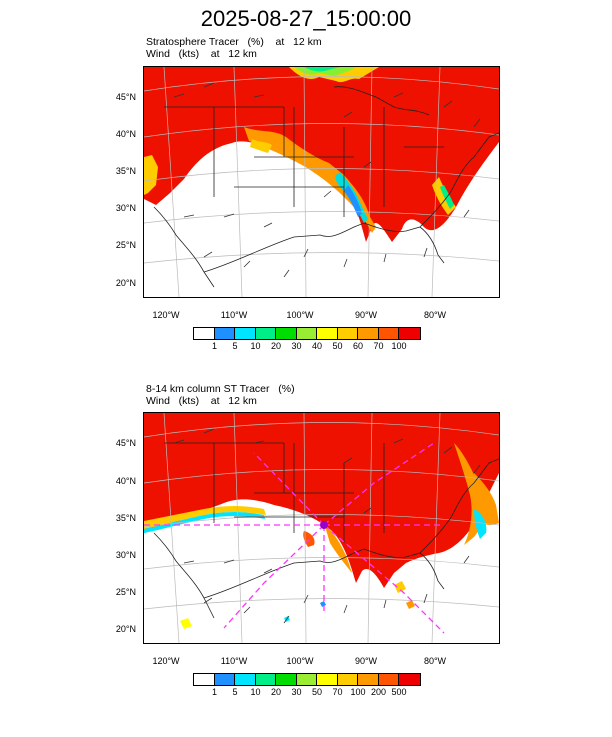 The image size is (612, 737). I want to click on panel2-lat-label: 40°N, so click(125, 481).